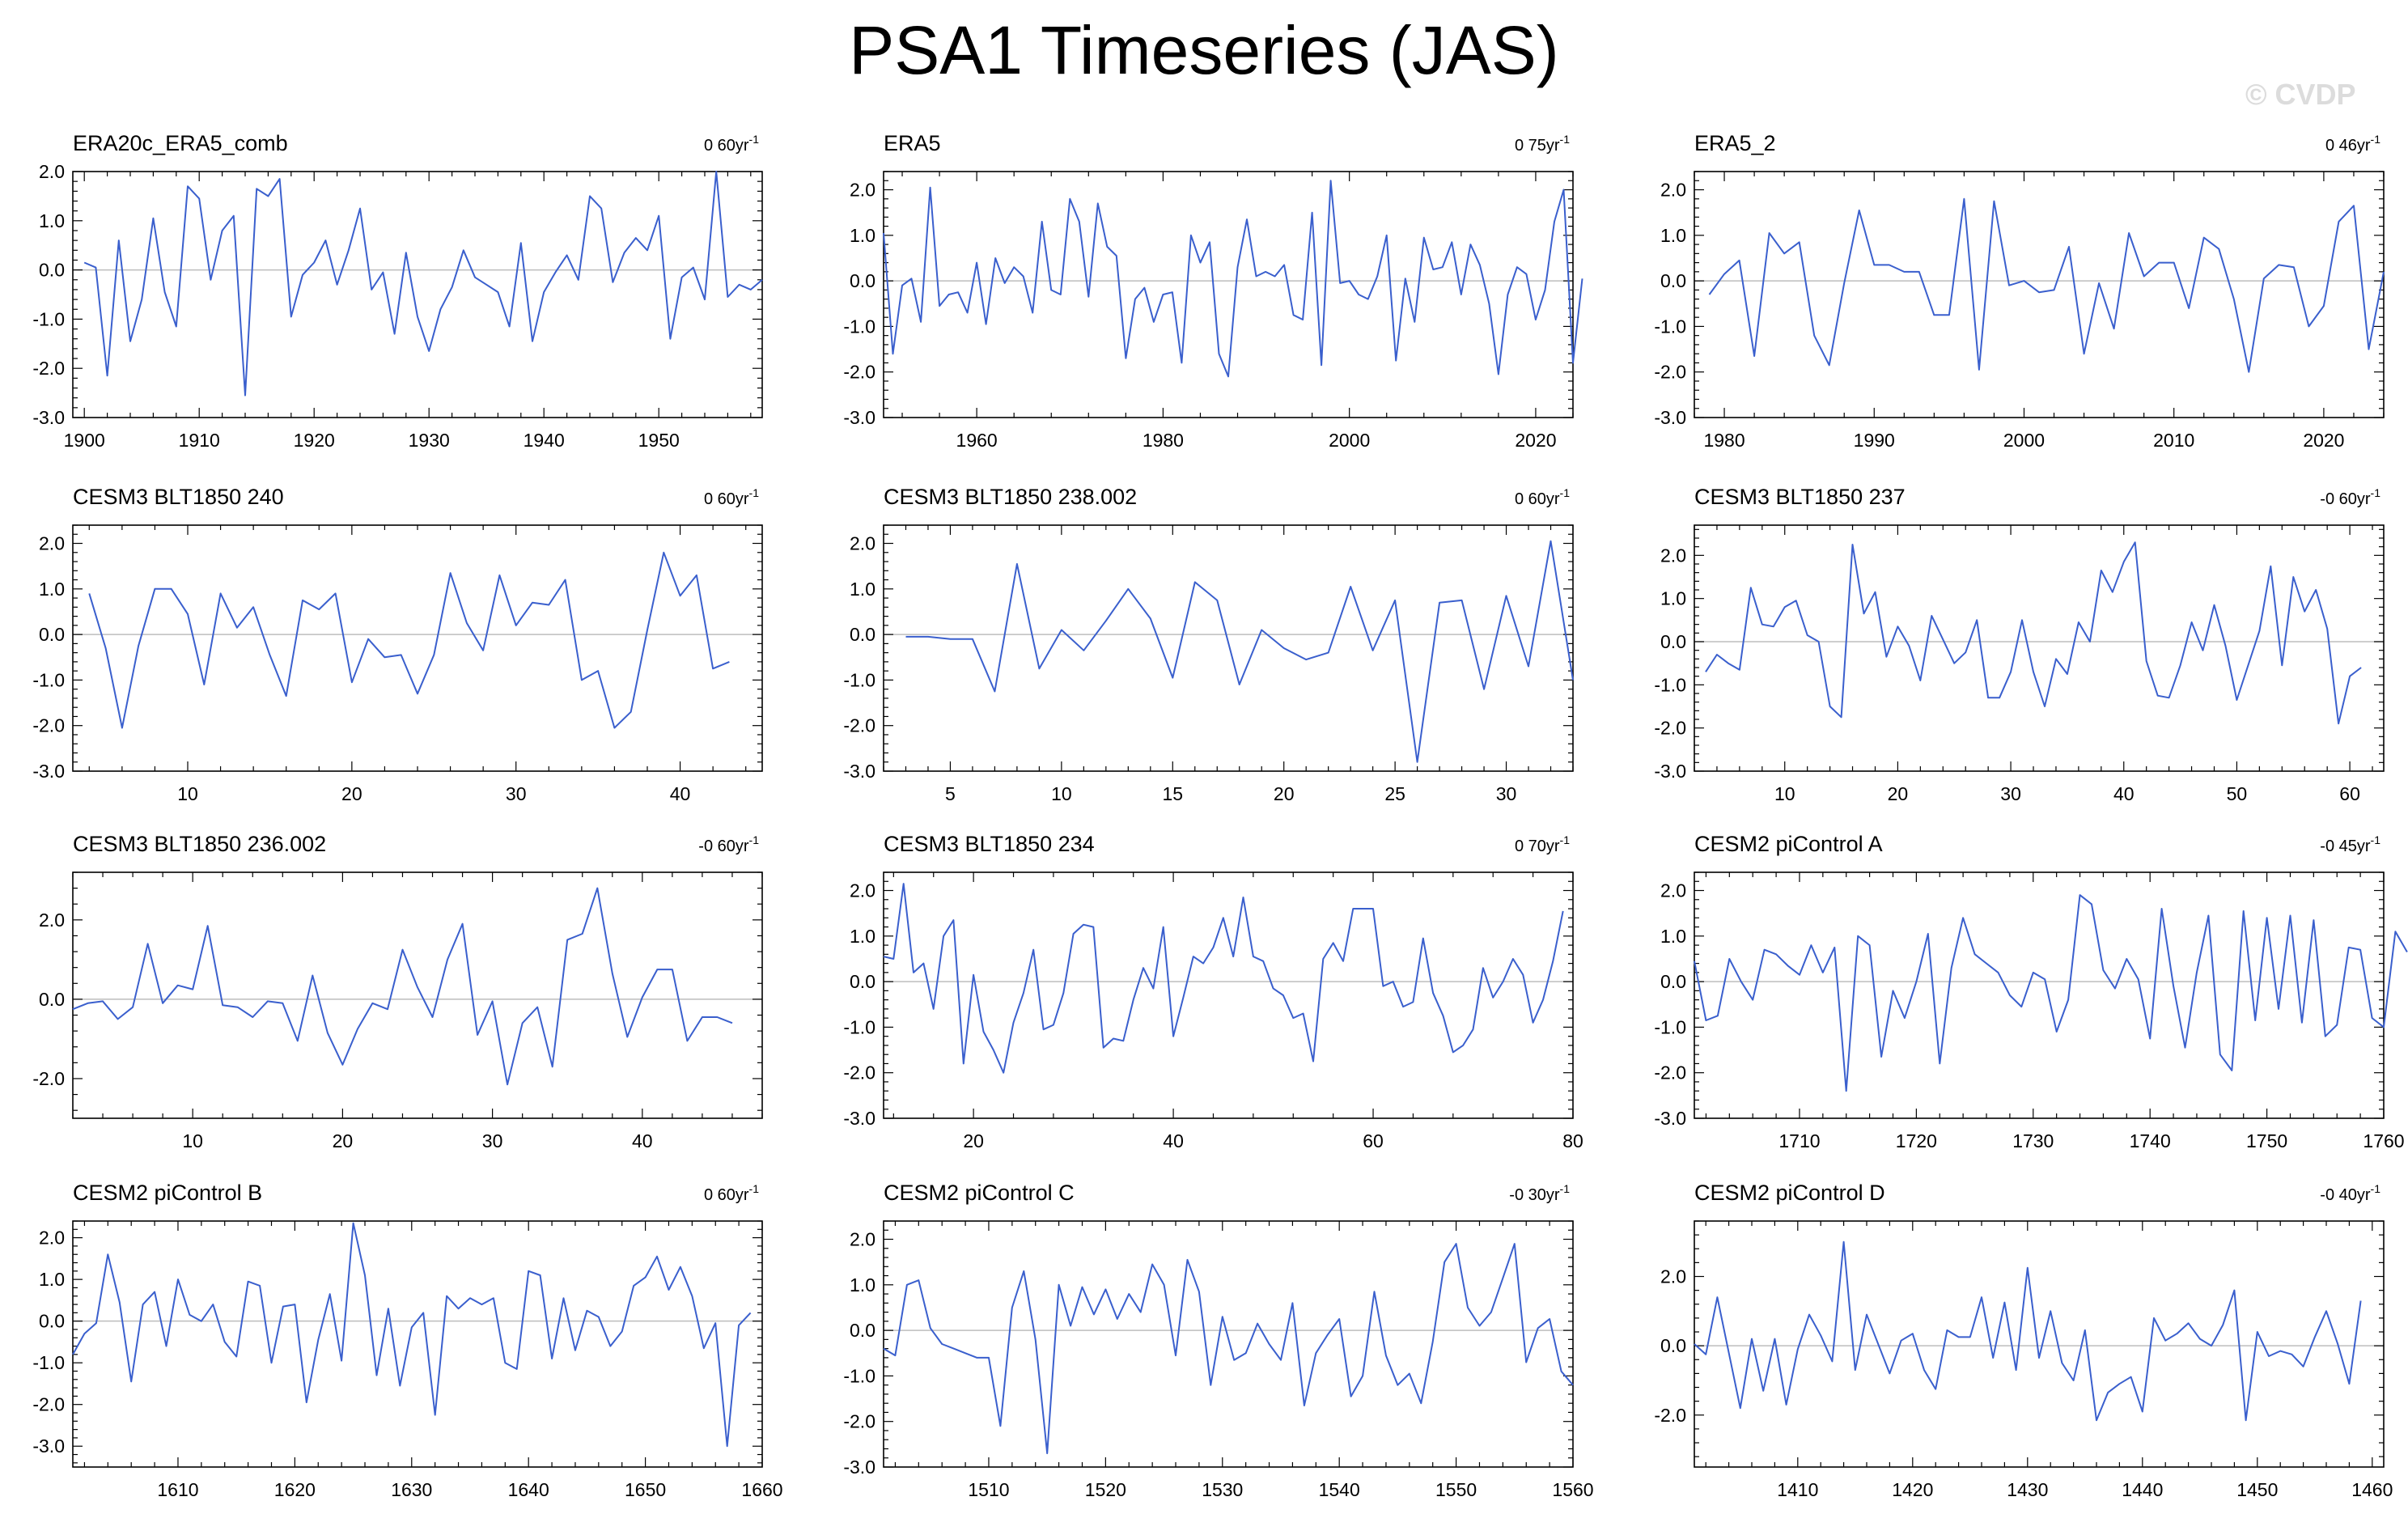 The height and width of the screenshot is (1535, 2408). What do you see at coordinates (645, 1489) in the screenshot?
I see `x-tick-label: 1650` at bounding box center [645, 1489].